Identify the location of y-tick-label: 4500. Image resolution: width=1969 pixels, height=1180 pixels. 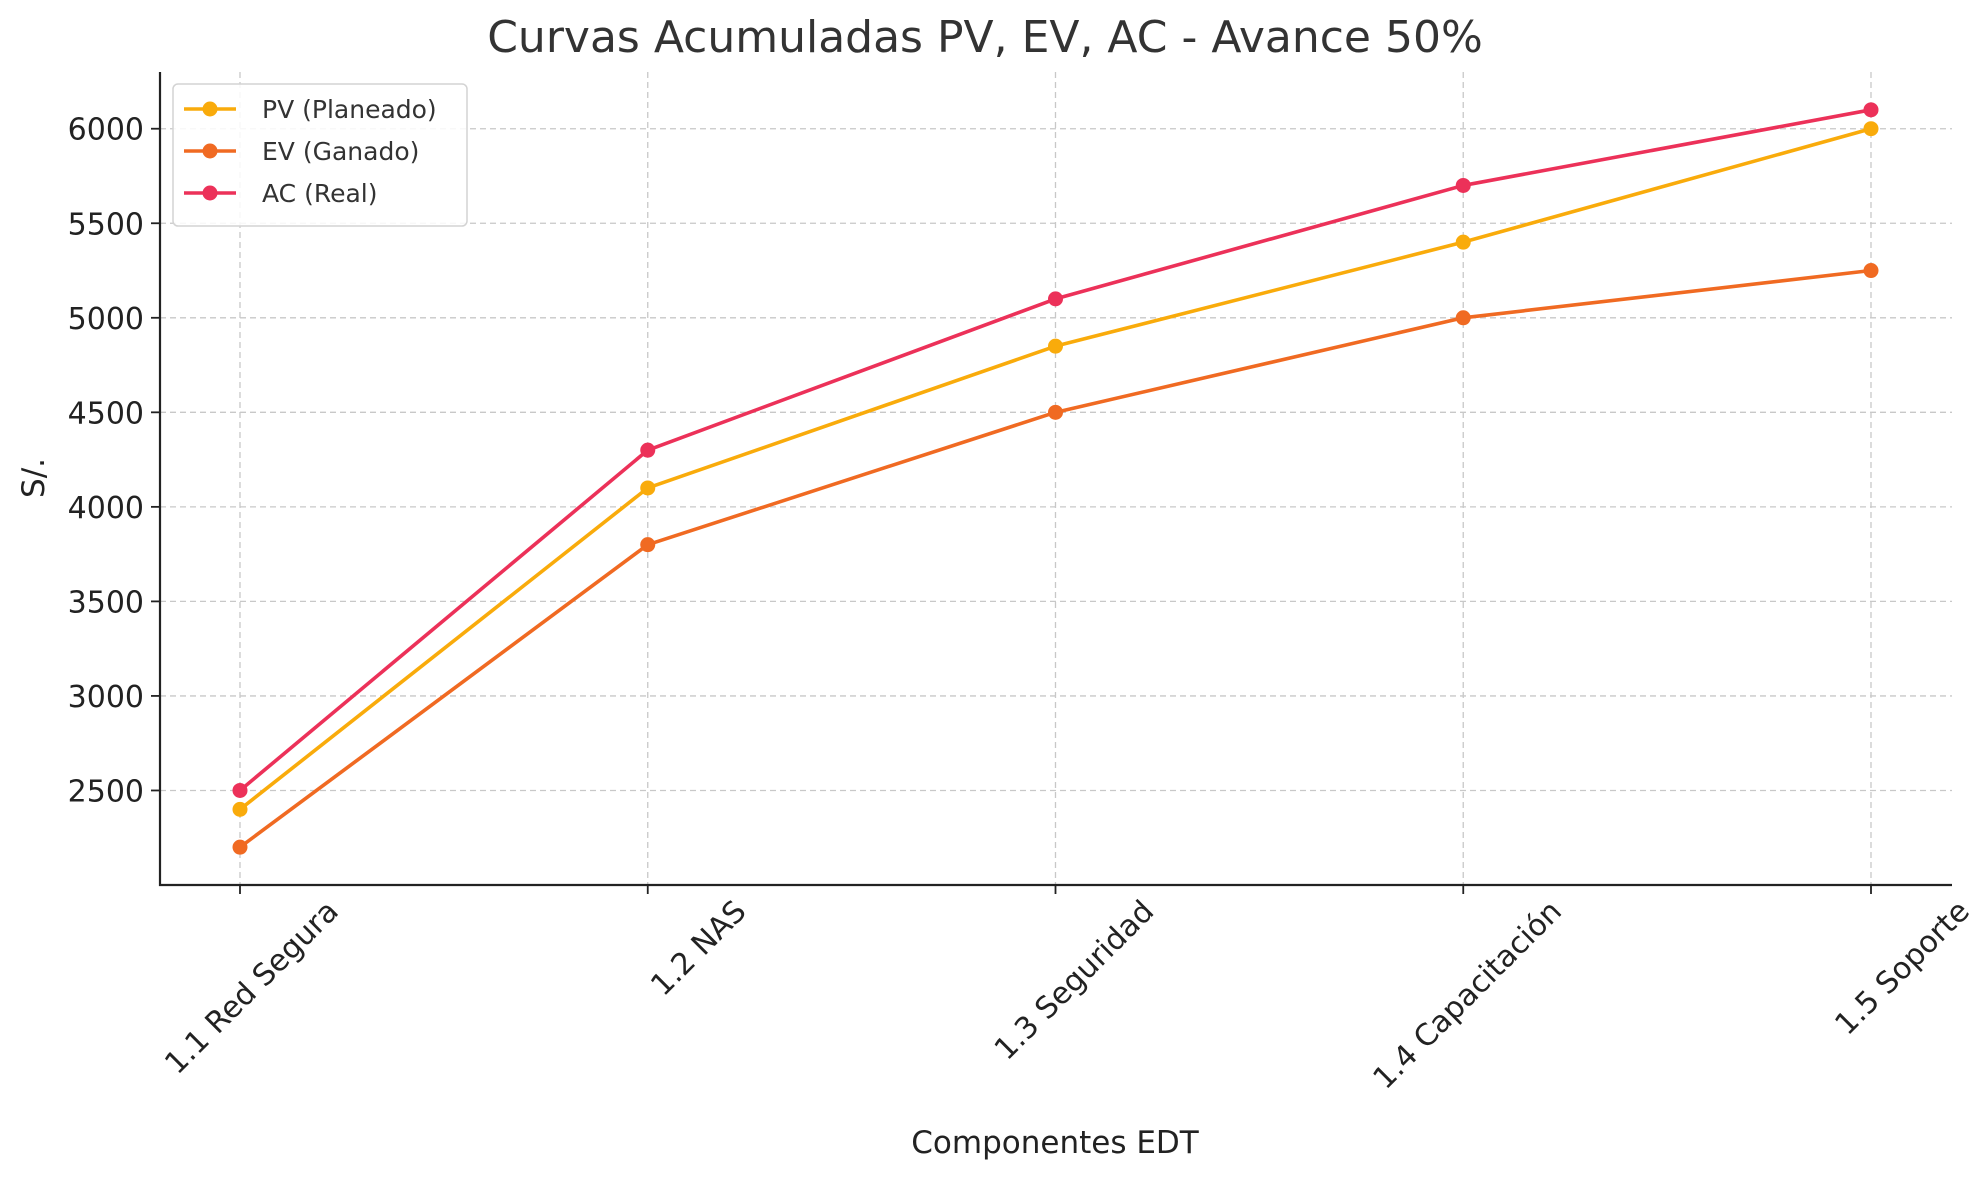
(106, 413).